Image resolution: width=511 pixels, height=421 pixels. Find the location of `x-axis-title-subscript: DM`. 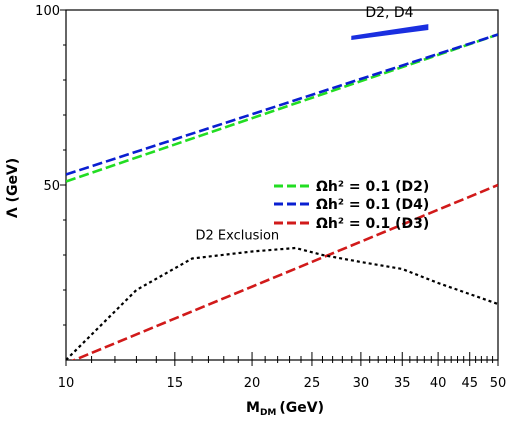

x-axis-title-subscript: DM is located at coordinates (268, 413).